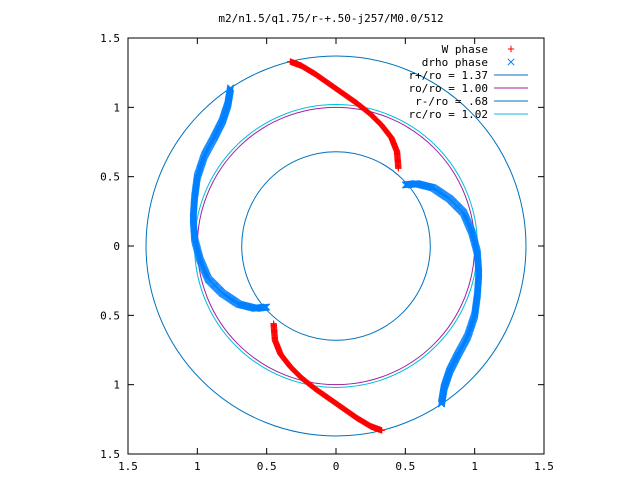 This screenshot has height=480, width=640. Describe the element at coordinates (330, 18) in the screenshot. I see `chart-title: m2/n1.5/q1.75/r-+.50-j257/M0.0/512` at that location.